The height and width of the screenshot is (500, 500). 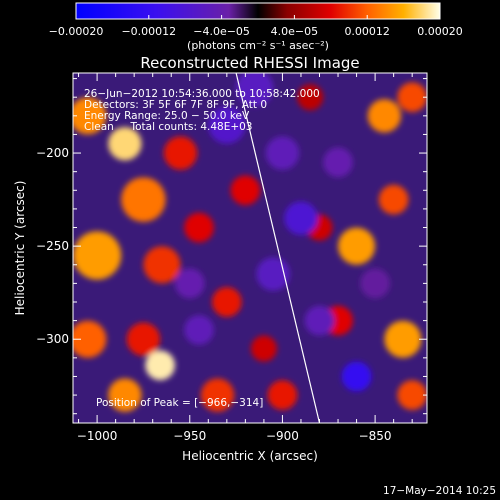 I want to click on x-tick-label: −900, so click(x=282, y=436).